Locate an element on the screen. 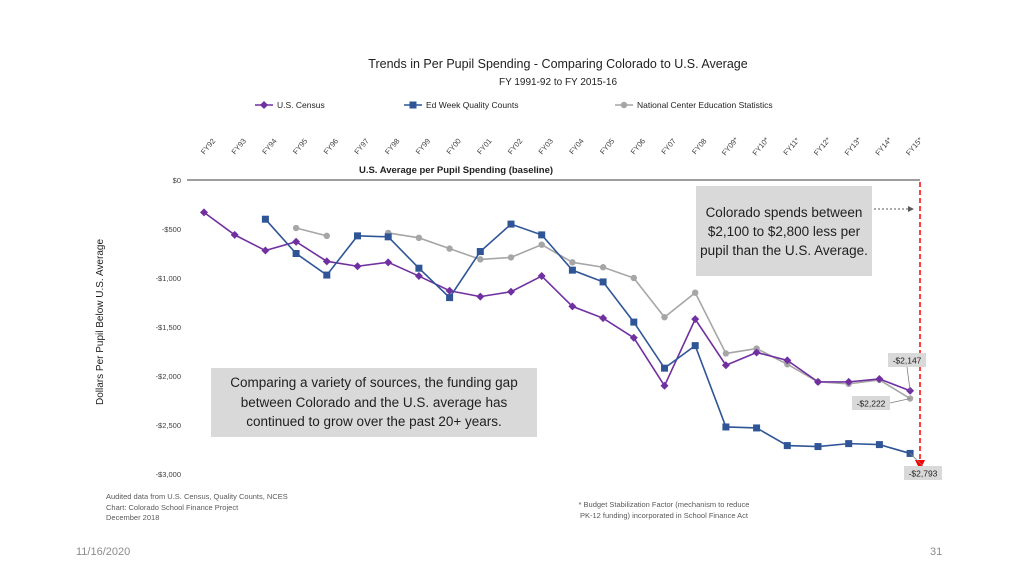  y-tick-label: $0 is located at coordinates (177, 180).